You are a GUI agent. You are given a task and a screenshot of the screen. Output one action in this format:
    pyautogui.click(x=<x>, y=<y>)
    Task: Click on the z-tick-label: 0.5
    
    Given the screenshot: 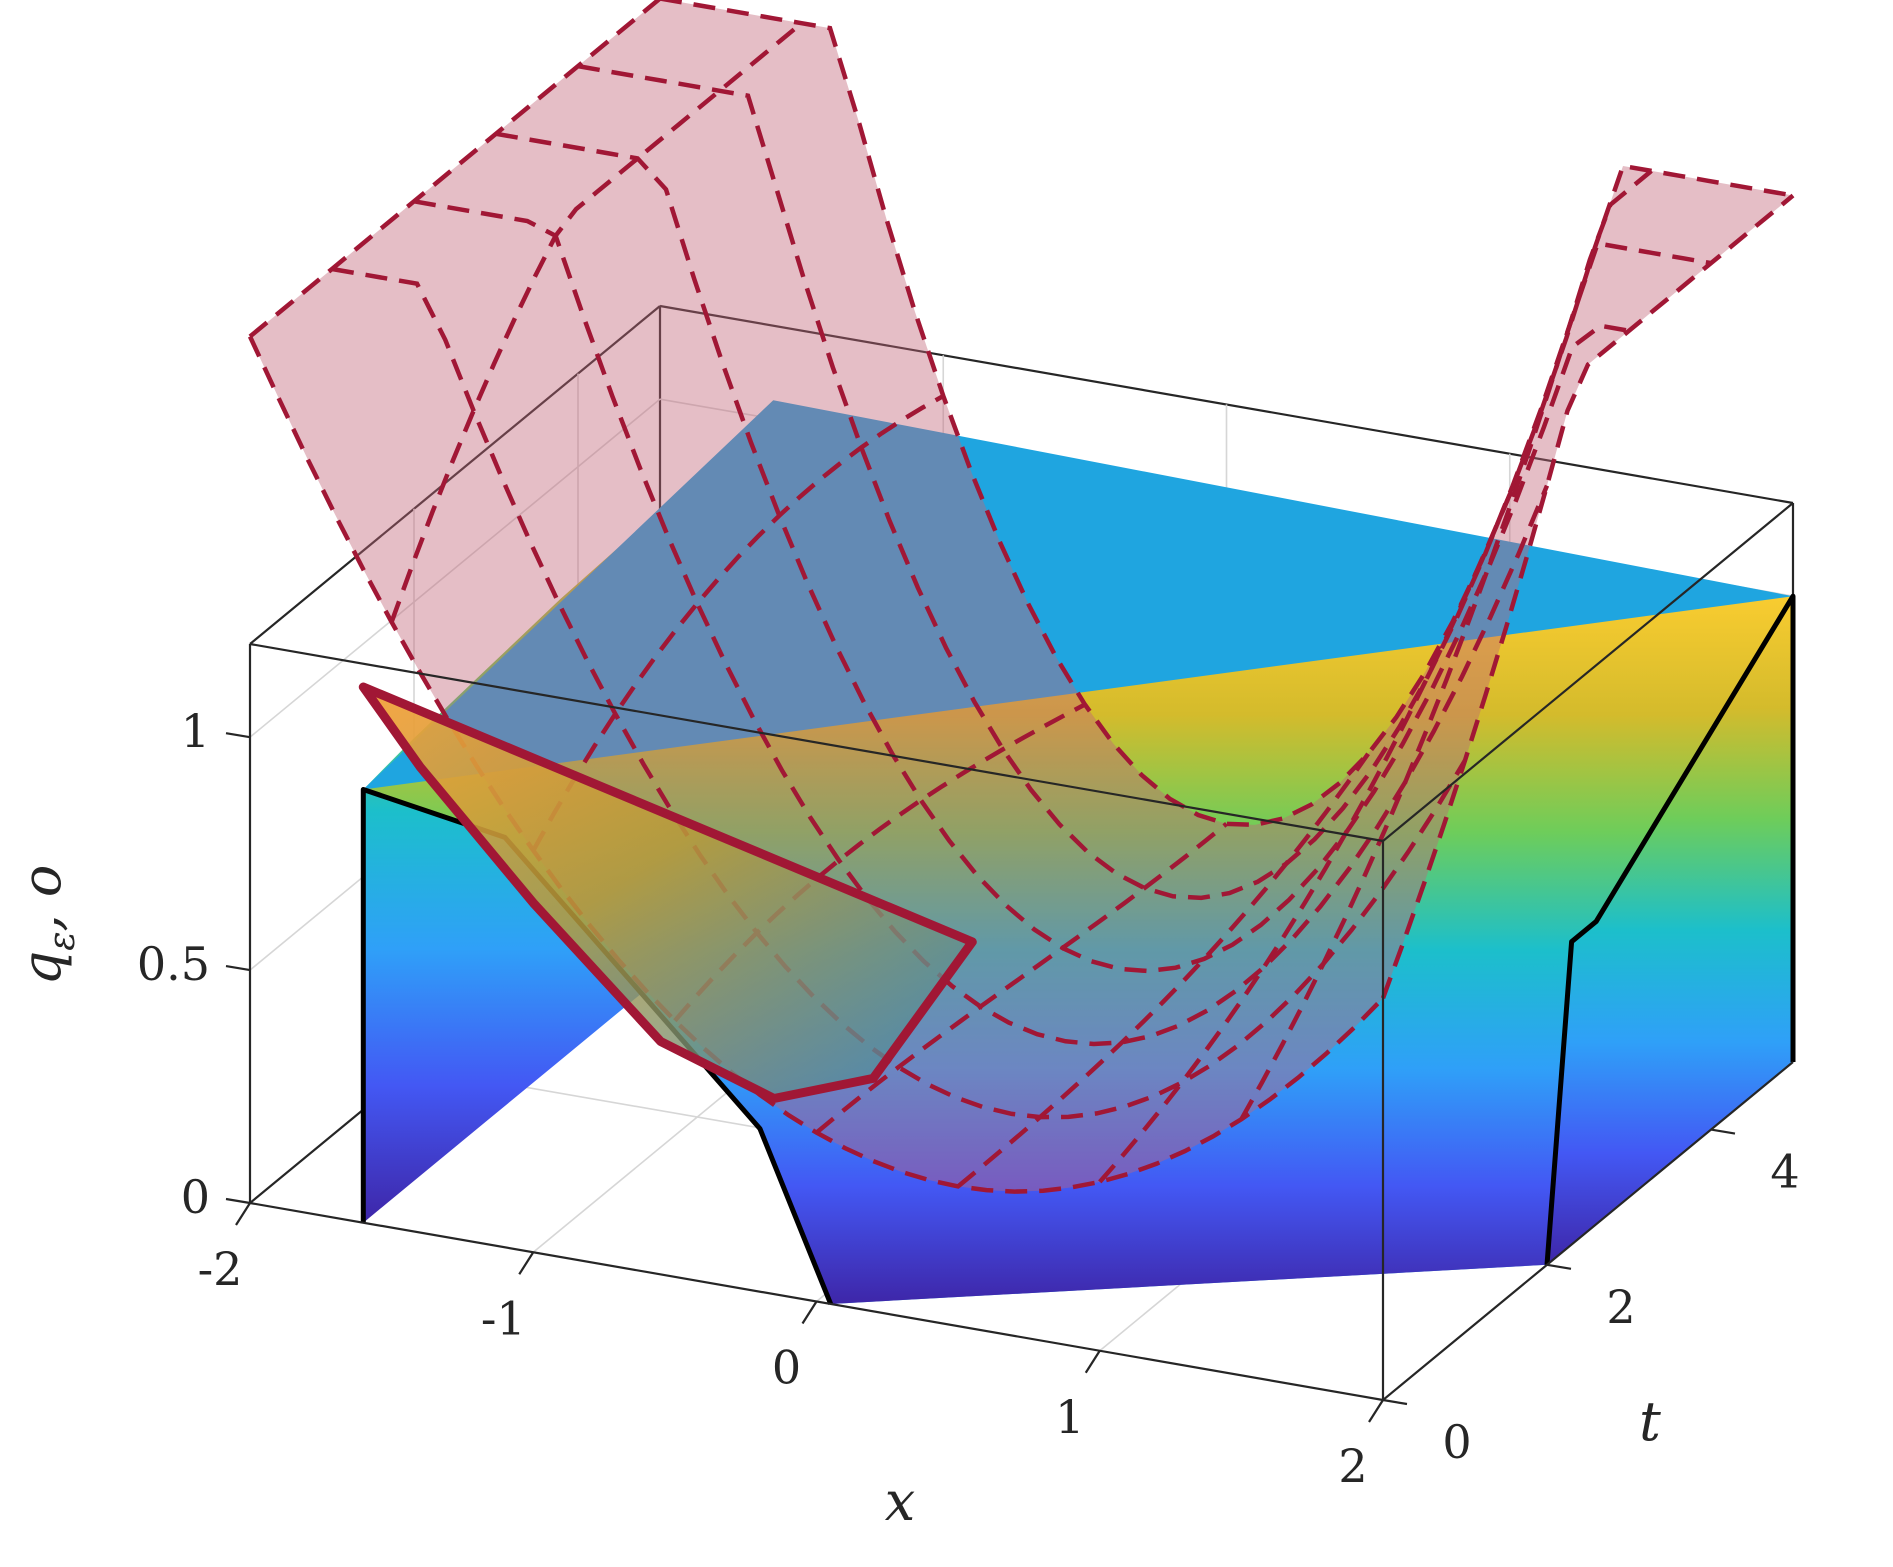 What is the action you would take?
    pyautogui.click(x=173, y=964)
    